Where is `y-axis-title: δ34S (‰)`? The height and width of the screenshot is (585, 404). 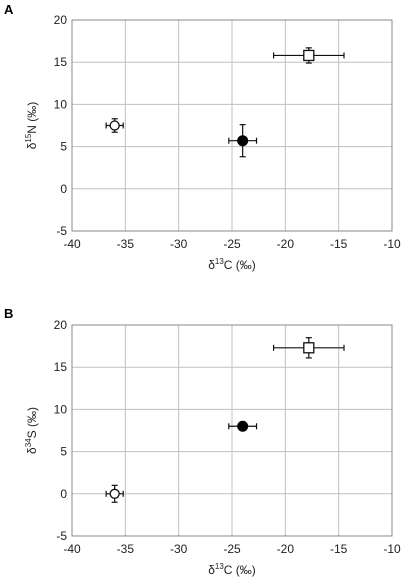
y-axis-title: δ34S (‰) is located at coordinates (31, 430).